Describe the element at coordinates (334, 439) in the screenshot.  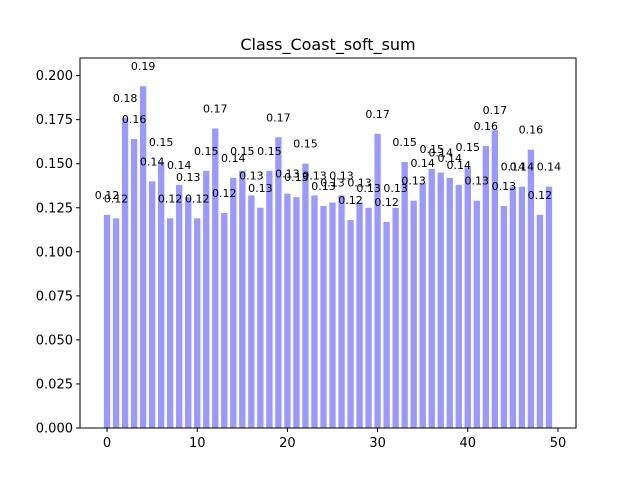
I see `x-axis: 0 10 20 30 40 50` at that location.